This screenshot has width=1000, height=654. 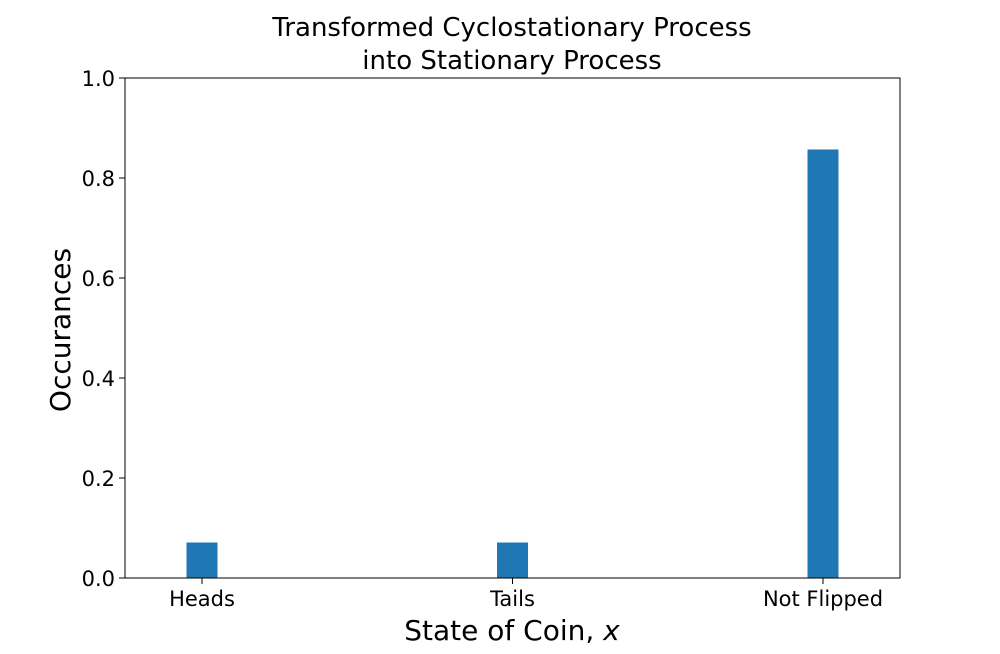 I want to click on bar-tails, so click(x=512, y=560).